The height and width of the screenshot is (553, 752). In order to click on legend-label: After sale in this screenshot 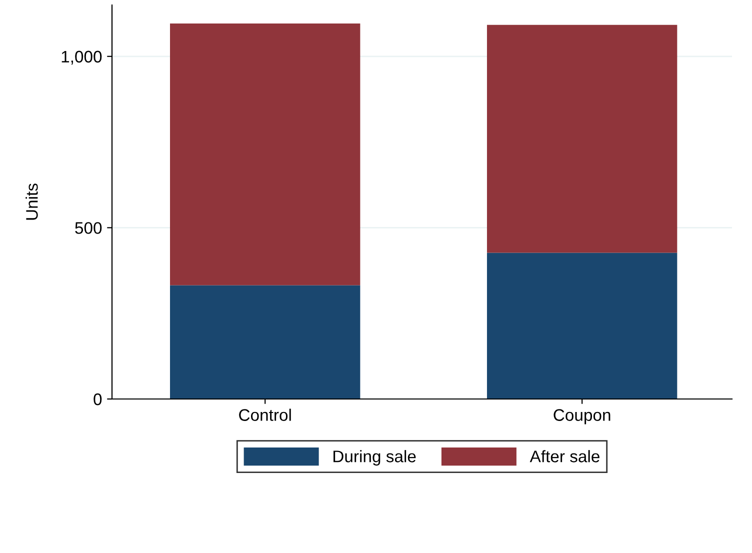, I will do `click(565, 456)`.